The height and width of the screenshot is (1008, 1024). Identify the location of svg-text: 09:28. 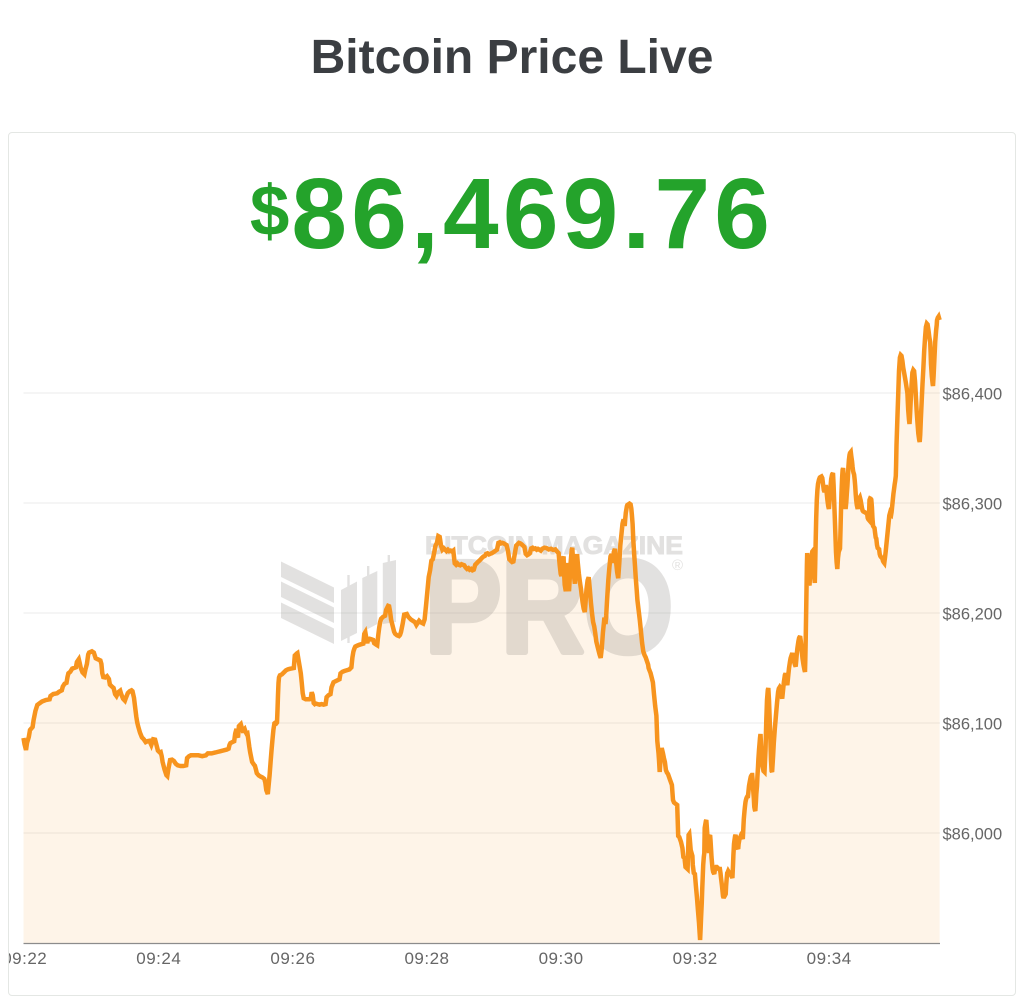
(426, 958).